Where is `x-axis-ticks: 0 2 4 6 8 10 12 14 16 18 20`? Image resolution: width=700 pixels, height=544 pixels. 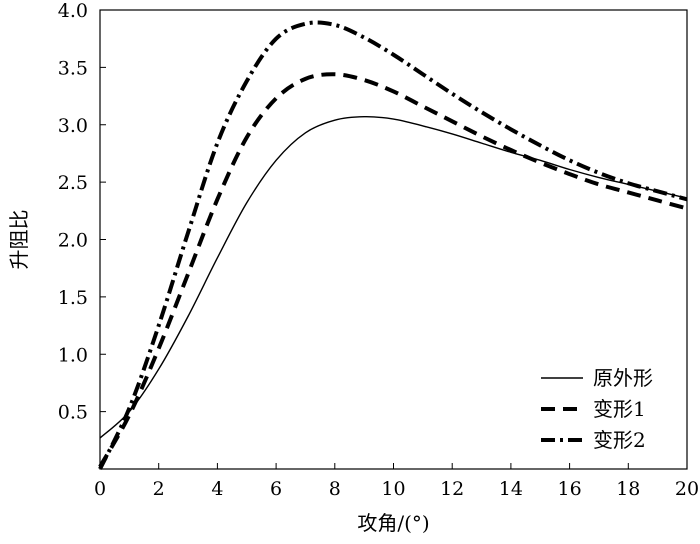
x-axis-ticks: 0 2 4 6 8 10 12 14 16 18 20 is located at coordinates (396, 481).